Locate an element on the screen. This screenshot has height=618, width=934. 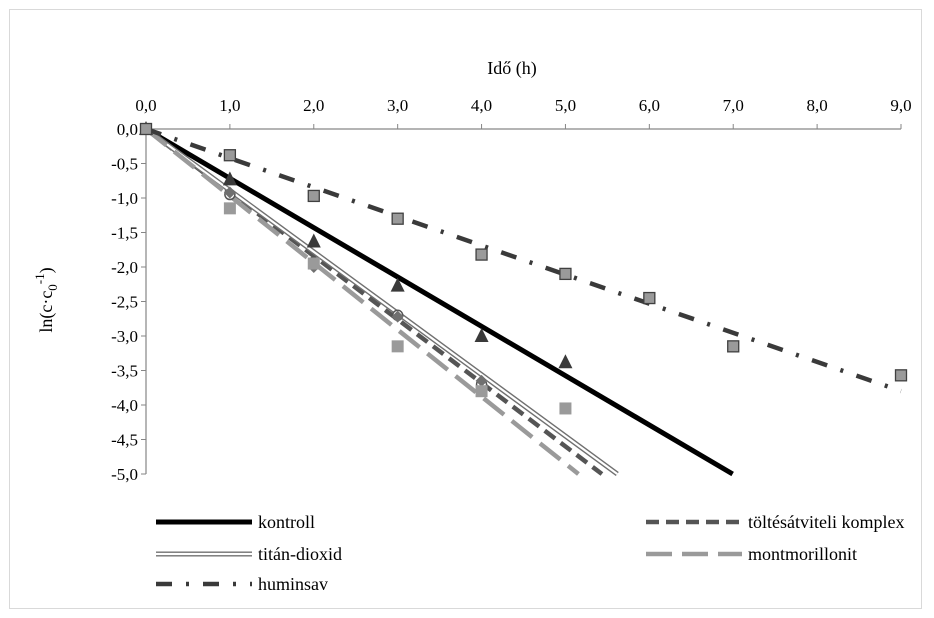
y-axis-title-sub: 0 is located at coordinates (52, 287).